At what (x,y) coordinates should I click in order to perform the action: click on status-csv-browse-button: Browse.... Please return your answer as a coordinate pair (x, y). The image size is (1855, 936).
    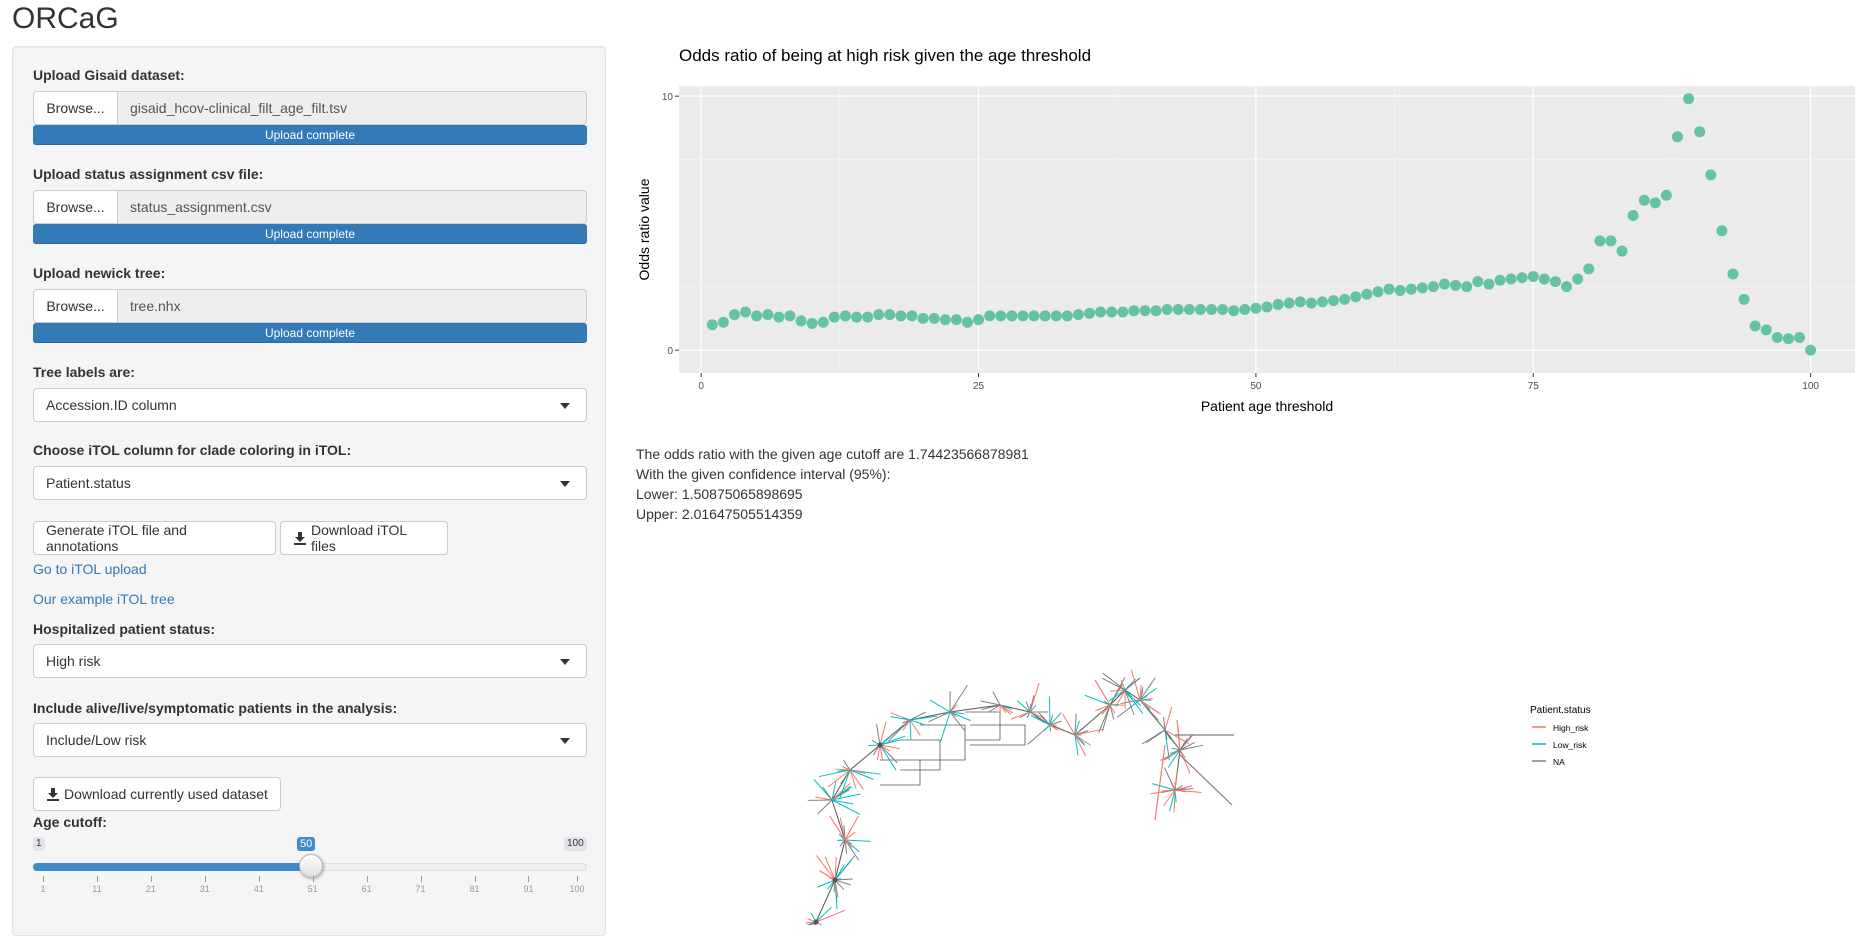
    Looking at the image, I should click on (75, 207).